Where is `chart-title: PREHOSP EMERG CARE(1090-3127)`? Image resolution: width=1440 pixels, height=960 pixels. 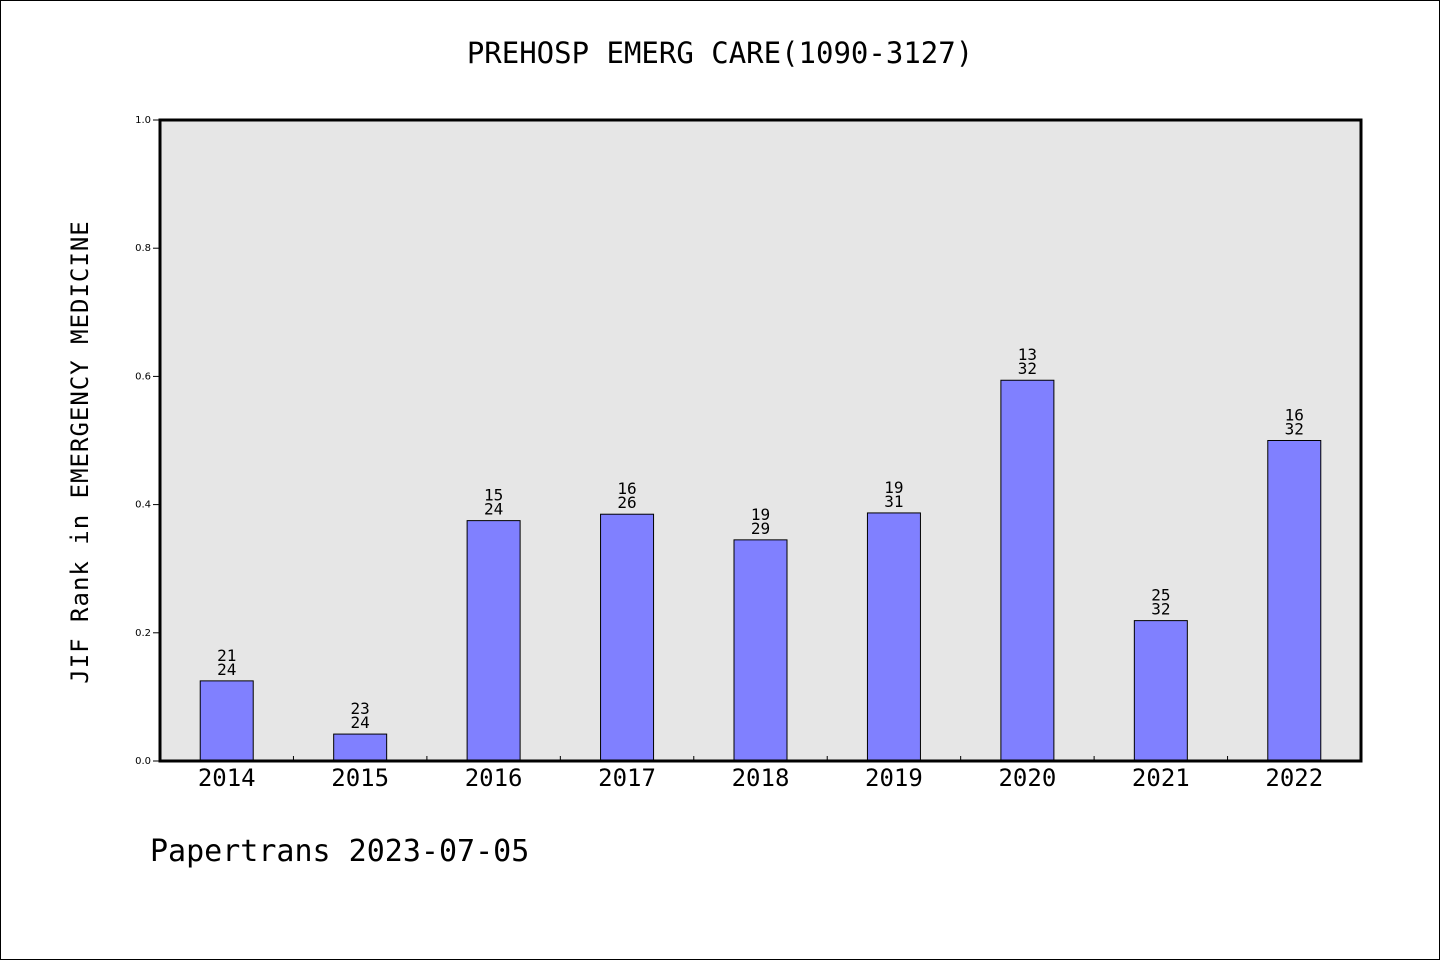
chart-title: PREHOSP EMERG CARE(1090-3127) is located at coordinates (720, 53).